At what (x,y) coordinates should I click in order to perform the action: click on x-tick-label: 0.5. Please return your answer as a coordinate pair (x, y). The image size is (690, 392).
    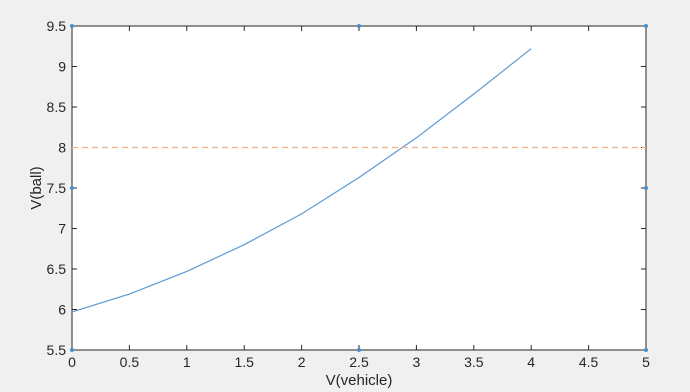
    Looking at the image, I should click on (130, 362).